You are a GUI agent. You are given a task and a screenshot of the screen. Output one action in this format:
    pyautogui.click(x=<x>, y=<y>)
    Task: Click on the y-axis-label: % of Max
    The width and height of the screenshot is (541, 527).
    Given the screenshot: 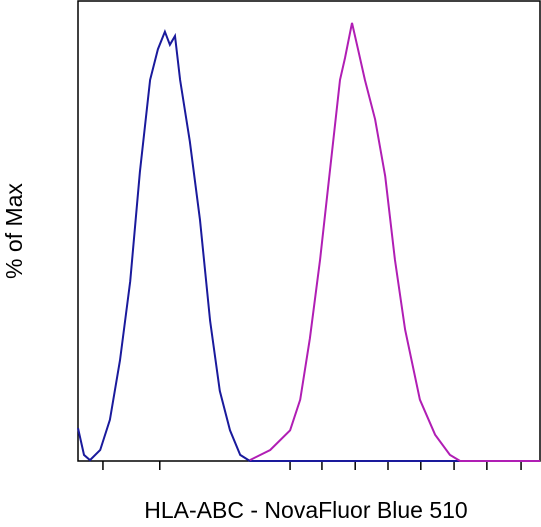 What is the action you would take?
    pyautogui.click(x=14, y=231)
    